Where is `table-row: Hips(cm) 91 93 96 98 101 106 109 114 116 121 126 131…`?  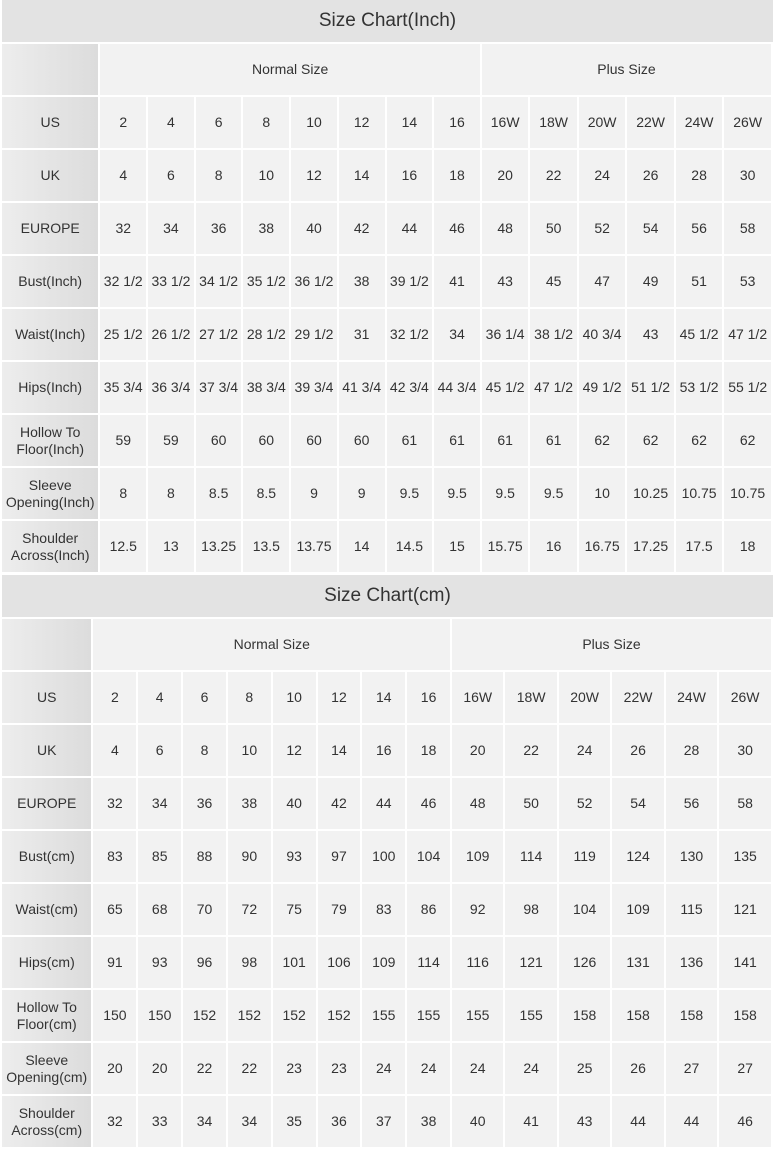
table-row: Hips(cm) 91 93 96 98 101 106 109 114 116 121 126 131… is located at coordinates (386, 962).